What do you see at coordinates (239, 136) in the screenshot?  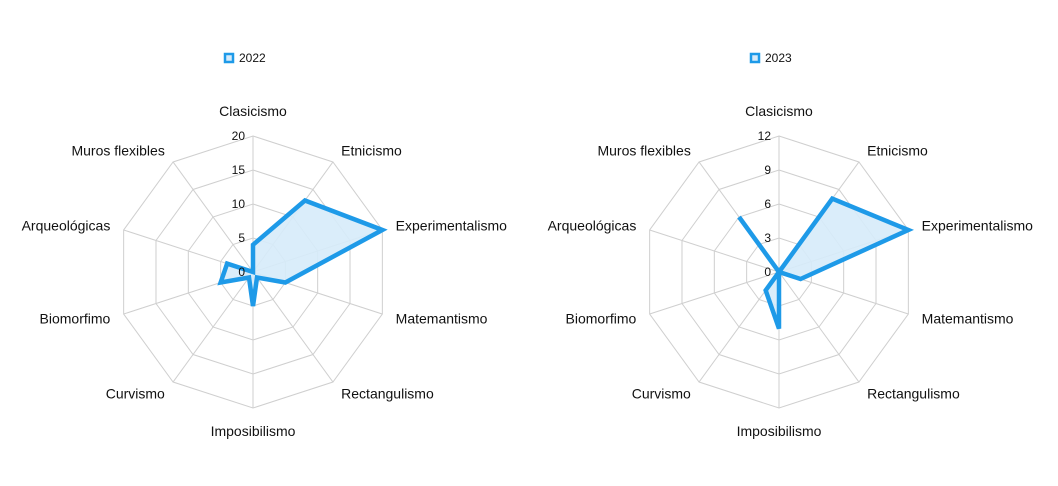 I see `tick-label: 20` at bounding box center [239, 136].